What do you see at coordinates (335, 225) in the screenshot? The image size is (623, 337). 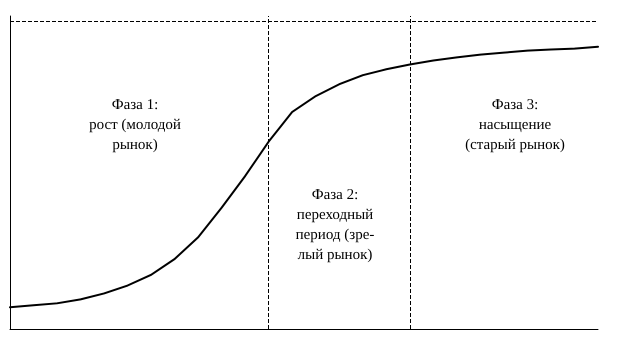 I see `annotation: Фаза 2: переходный период (зре- лый рынок)` at bounding box center [335, 225].